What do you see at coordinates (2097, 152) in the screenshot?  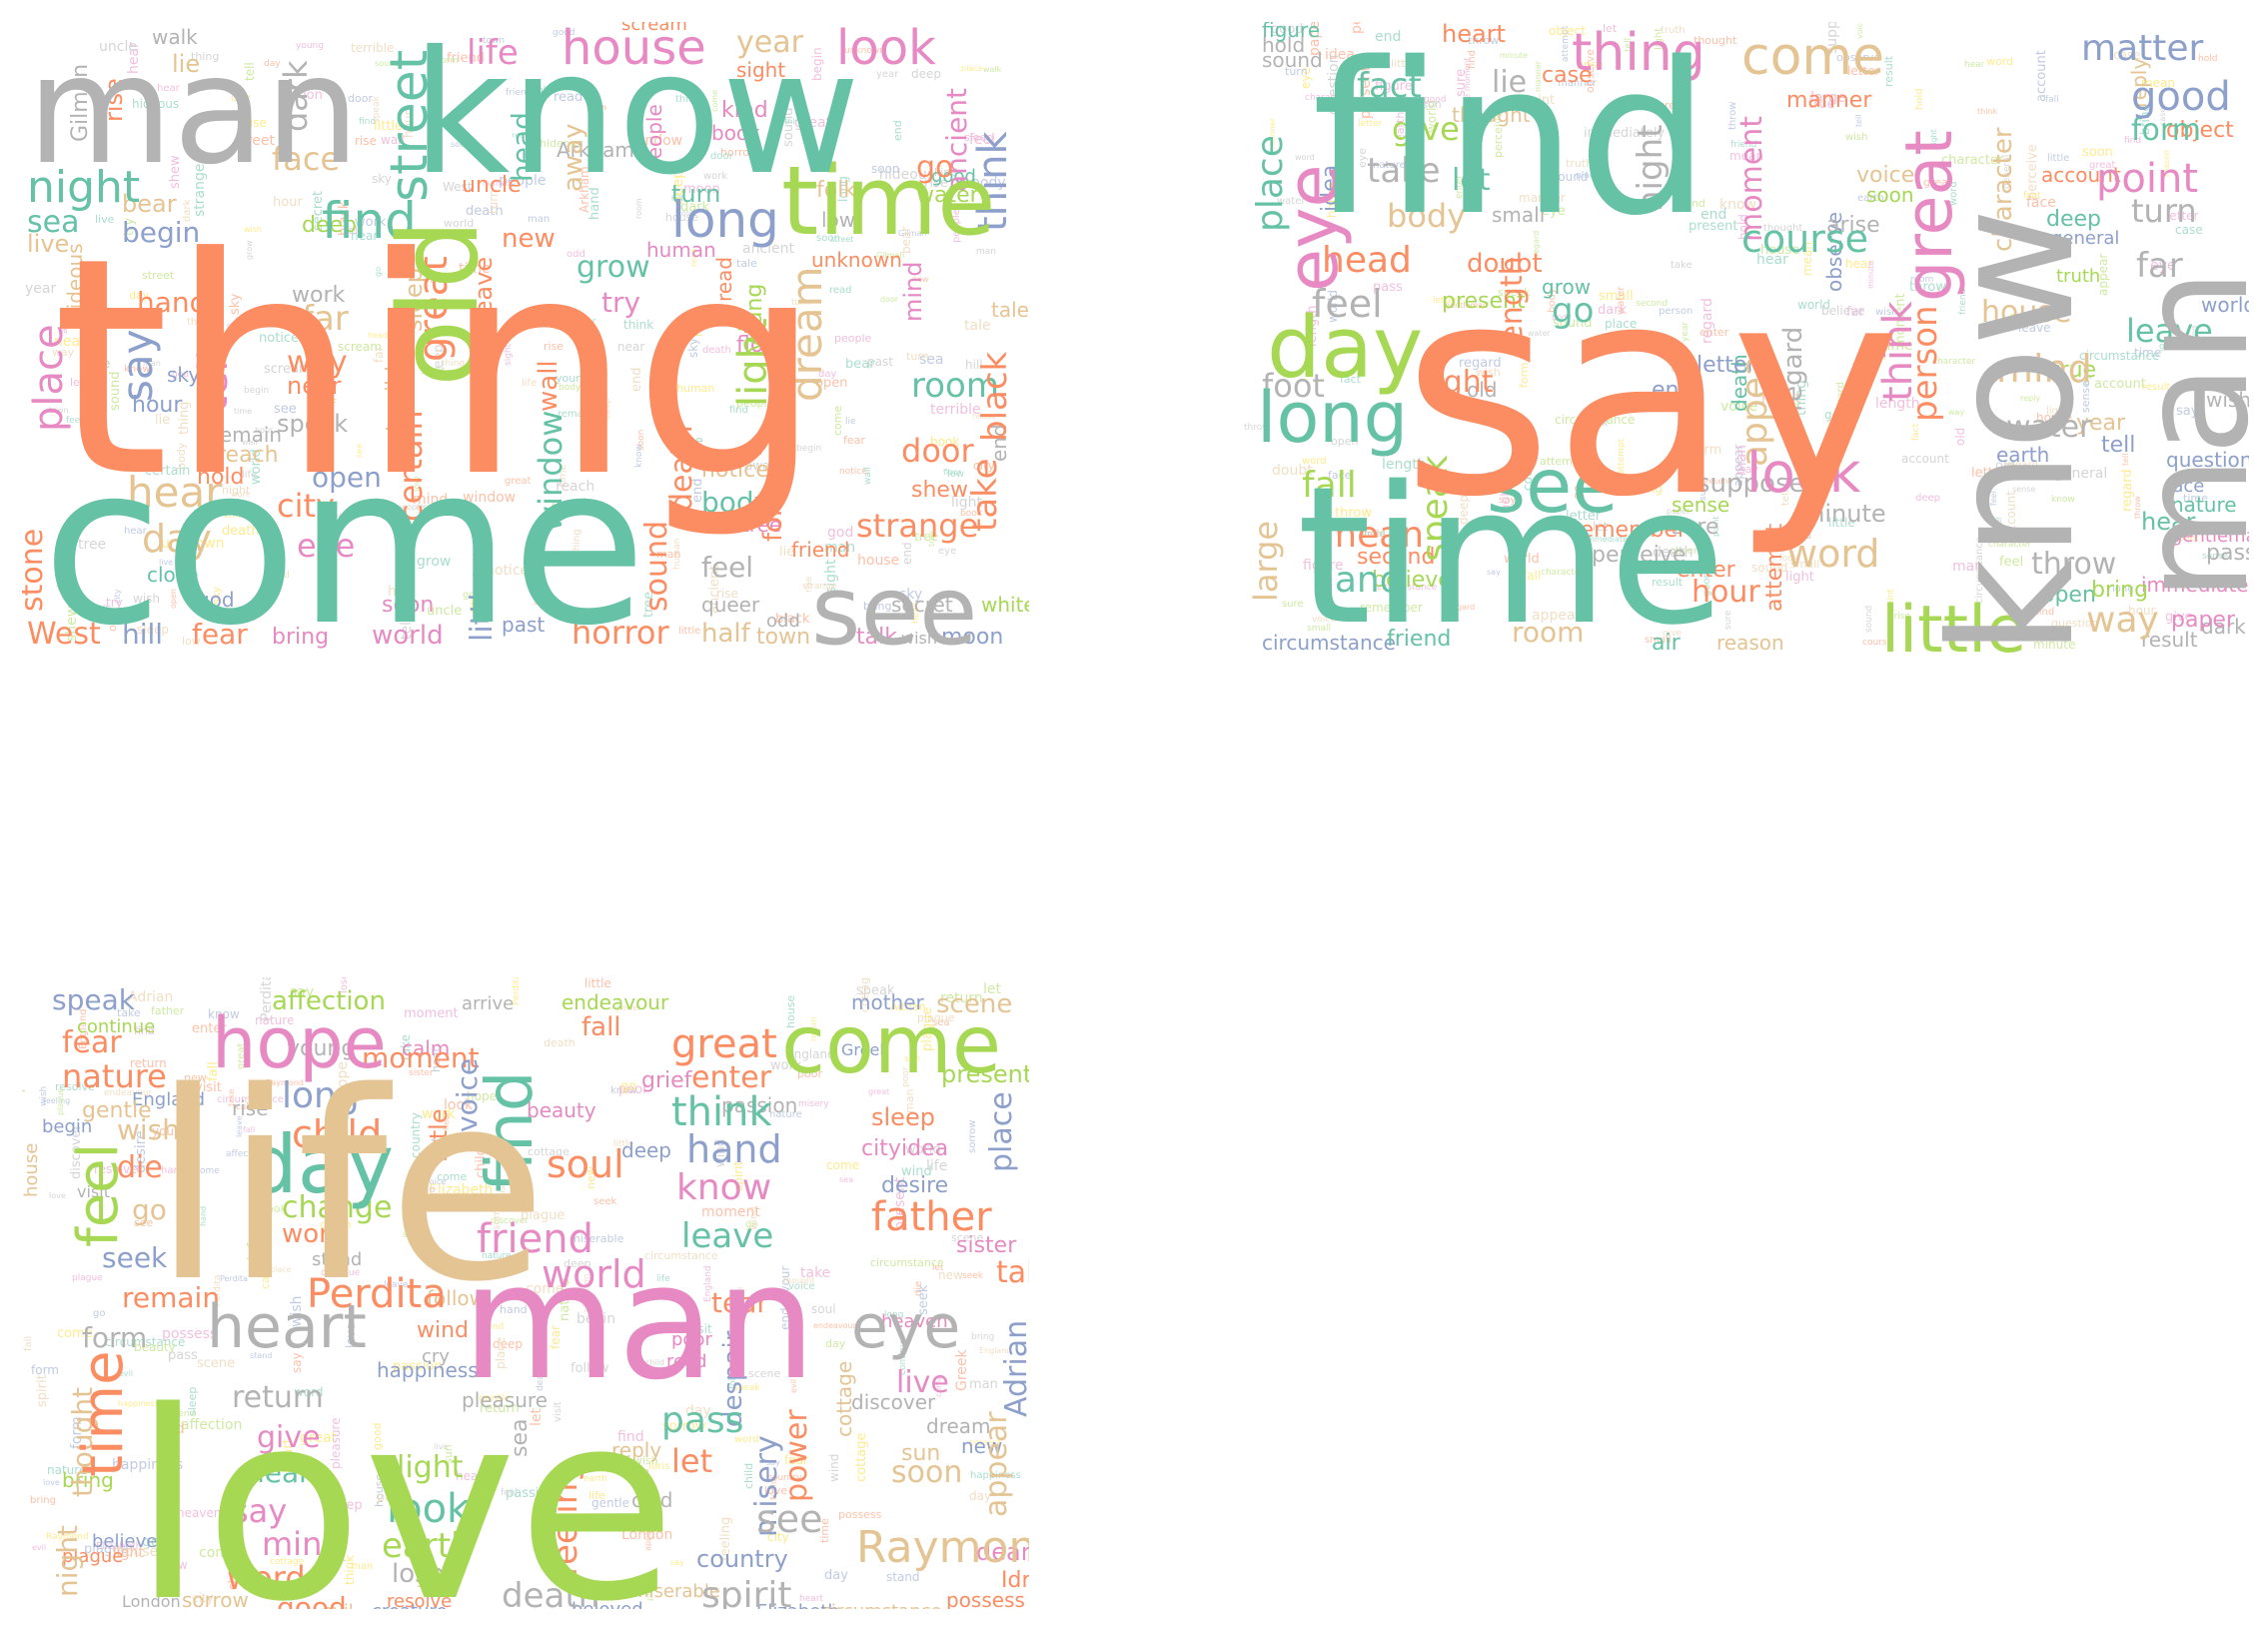 I see `filler-word: soon` at bounding box center [2097, 152].